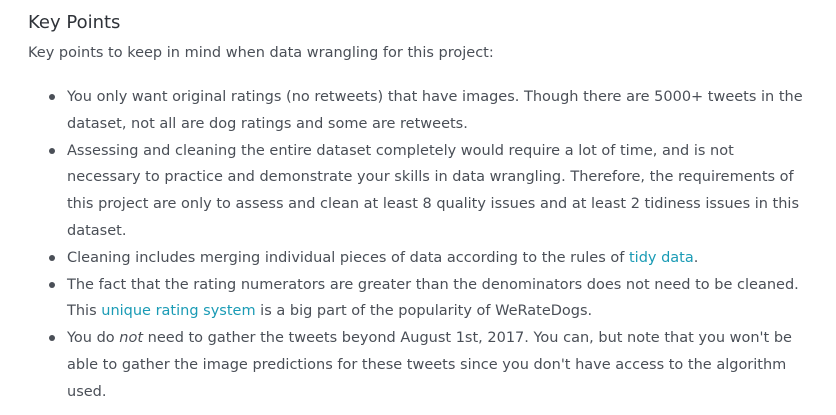 The height and width of the screenshot is (415, 836). I want to click on tidy-data-link: tidy data, so click(661, 257).